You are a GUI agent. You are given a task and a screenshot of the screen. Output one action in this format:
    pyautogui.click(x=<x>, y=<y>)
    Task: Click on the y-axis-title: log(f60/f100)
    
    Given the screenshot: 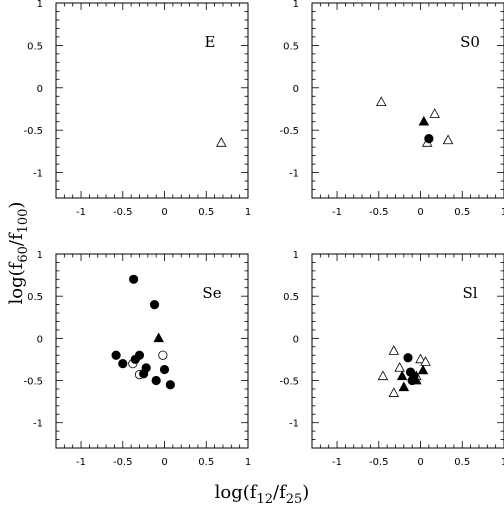 What is the action you would take?
    pyautogui.click(x=18, y=253)
    